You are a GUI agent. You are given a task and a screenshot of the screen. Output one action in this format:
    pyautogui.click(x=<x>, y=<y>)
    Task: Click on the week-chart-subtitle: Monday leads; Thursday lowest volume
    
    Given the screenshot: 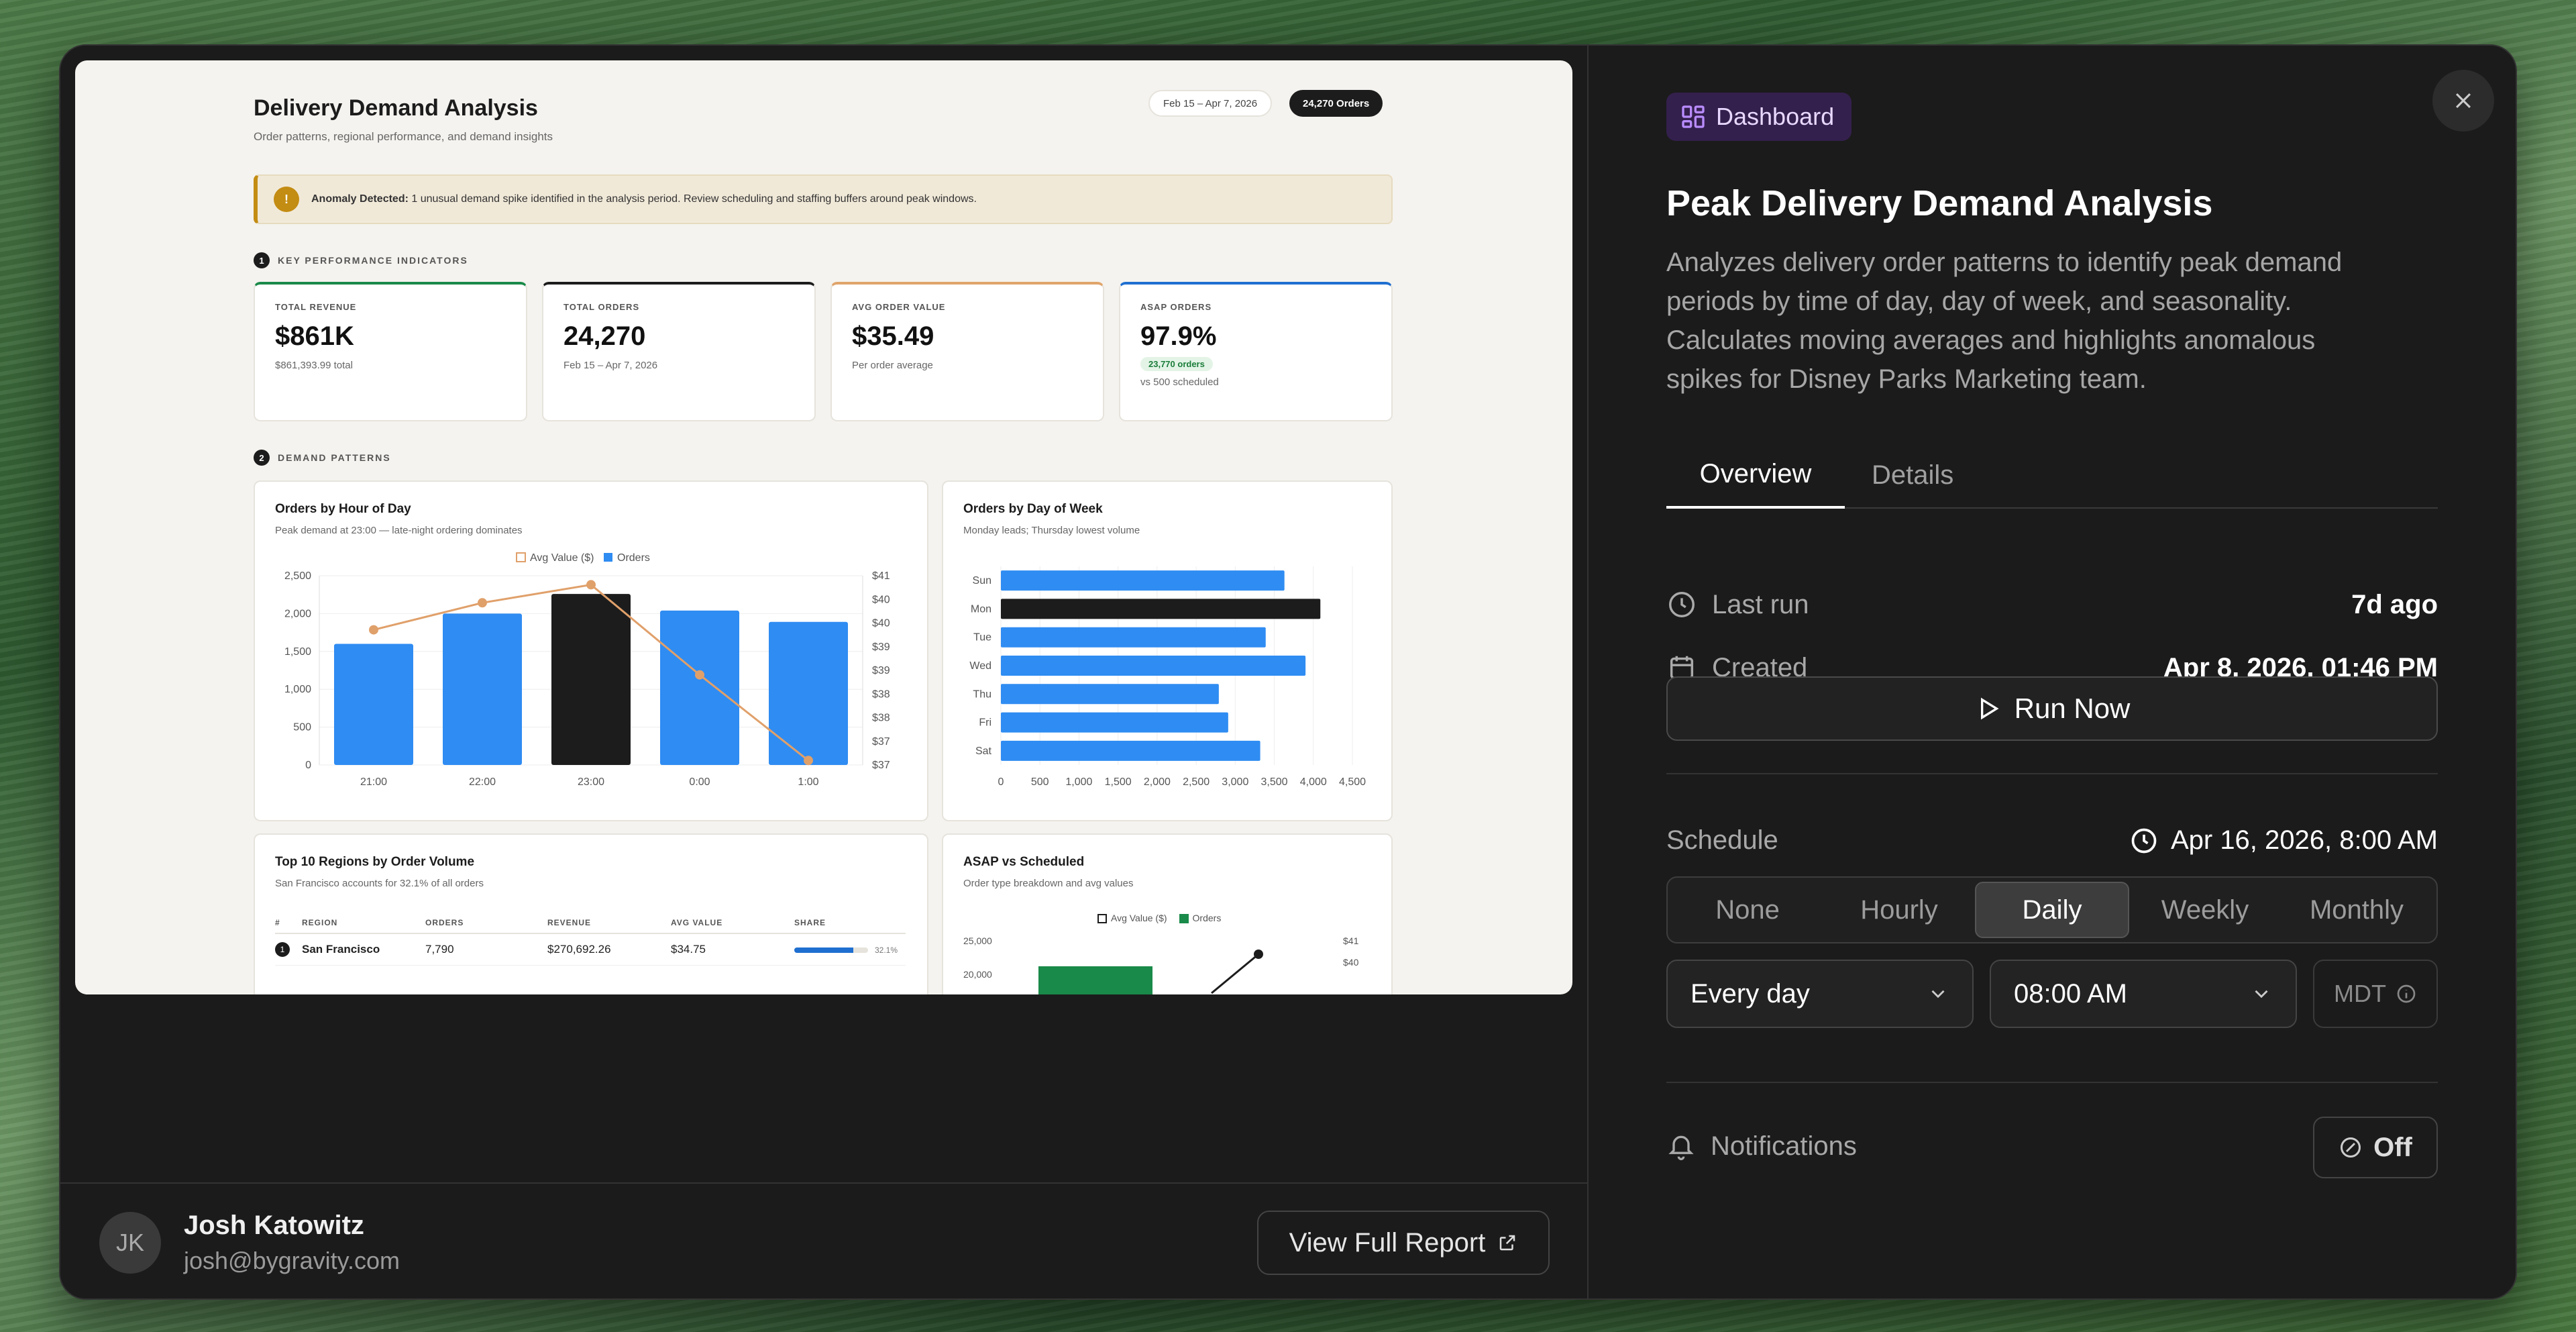 What is the action you would take?
    pyautogui.click(x=1051, y=530)
    